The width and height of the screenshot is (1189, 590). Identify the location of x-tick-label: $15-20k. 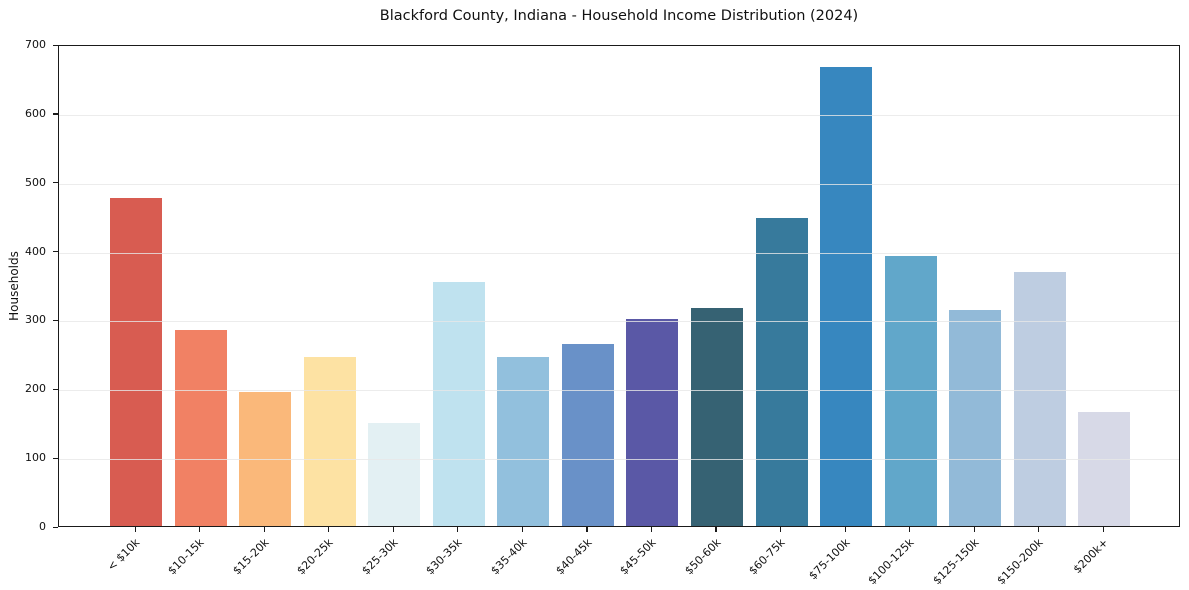
(251, 557).